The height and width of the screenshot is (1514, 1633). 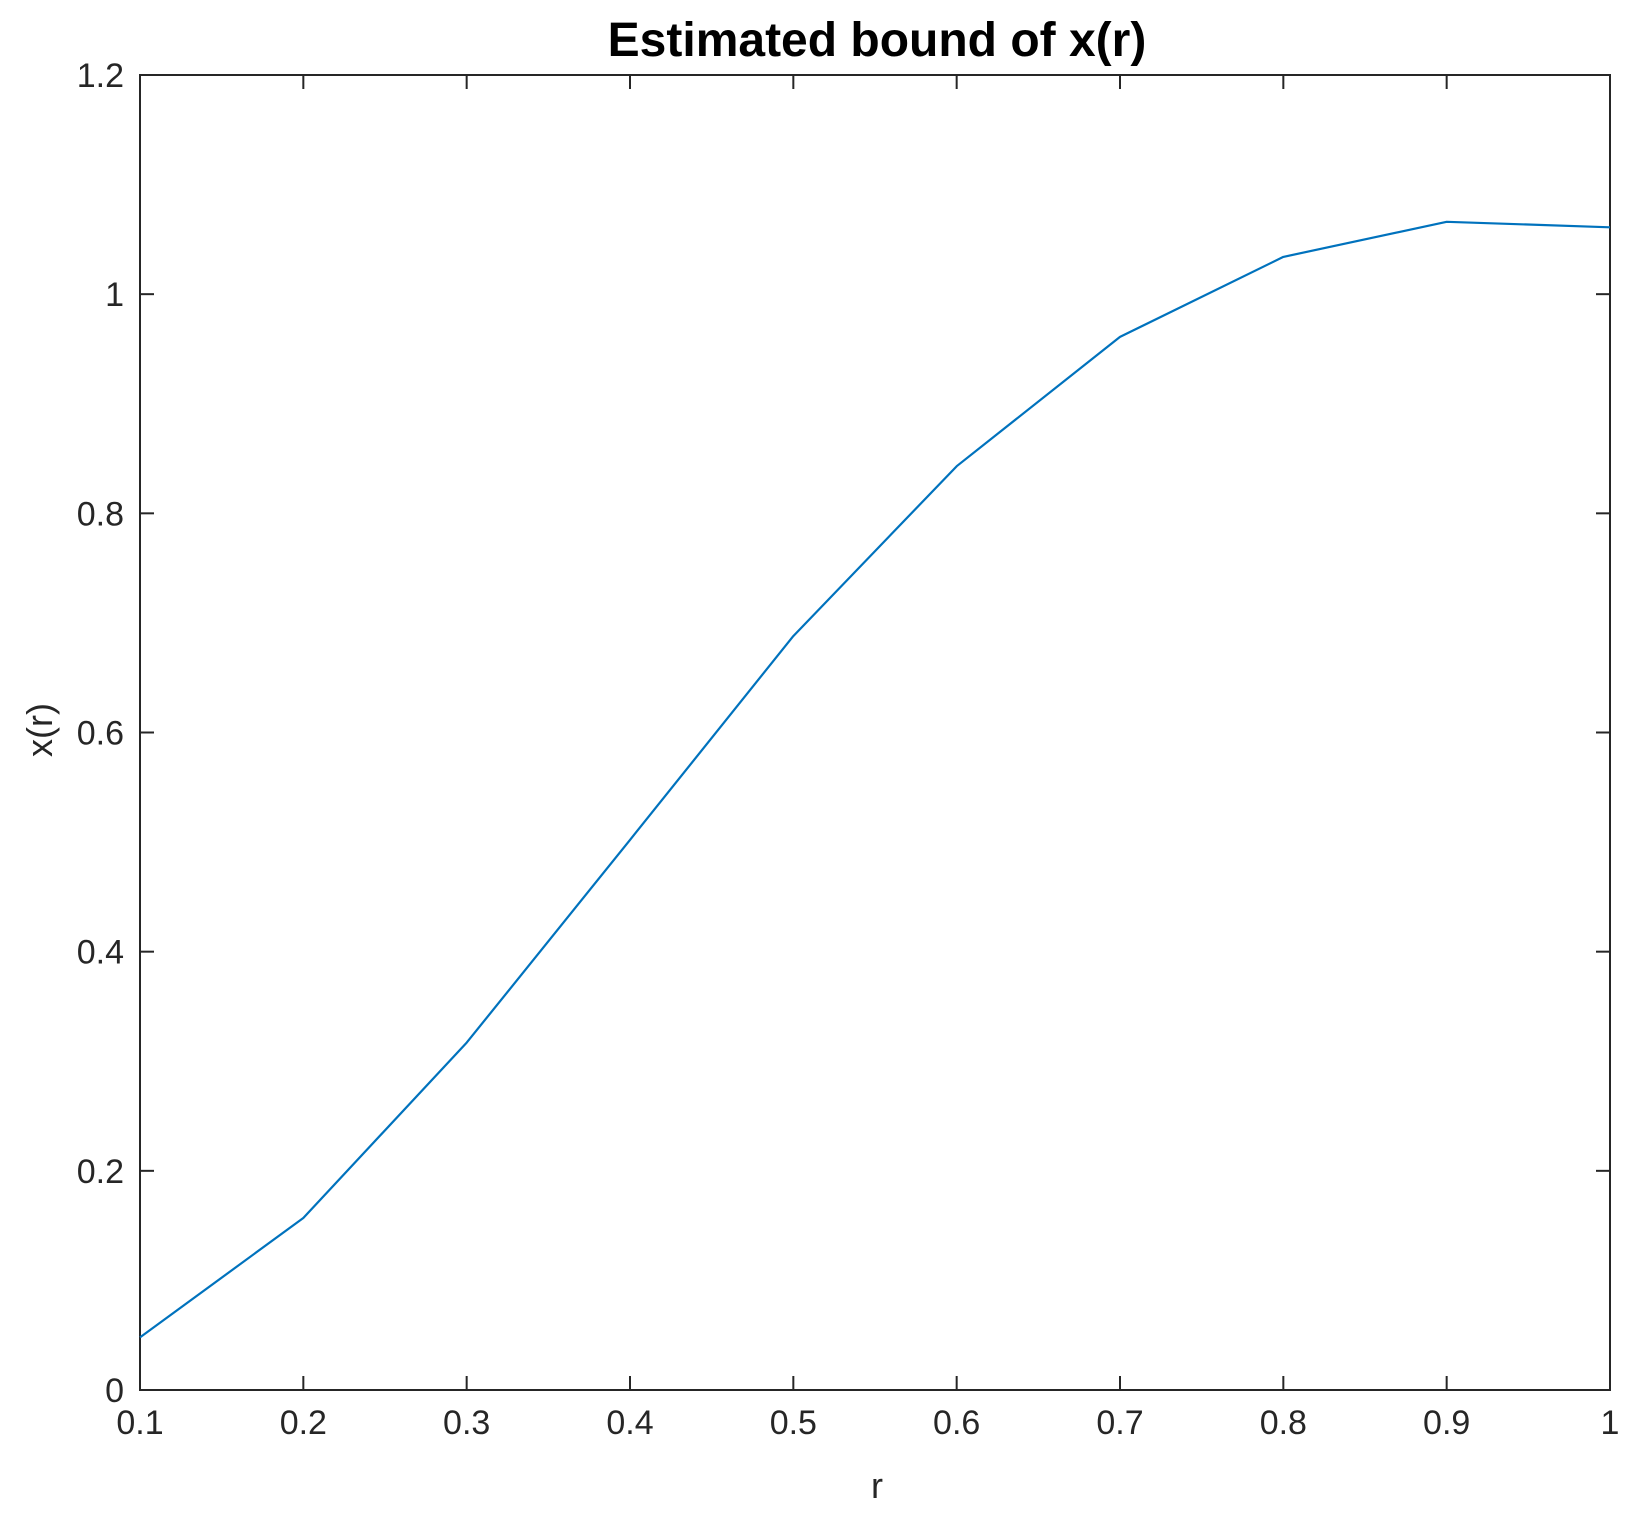 I want to click on y-tick-label: 1.2, so click(x=100, y=76).